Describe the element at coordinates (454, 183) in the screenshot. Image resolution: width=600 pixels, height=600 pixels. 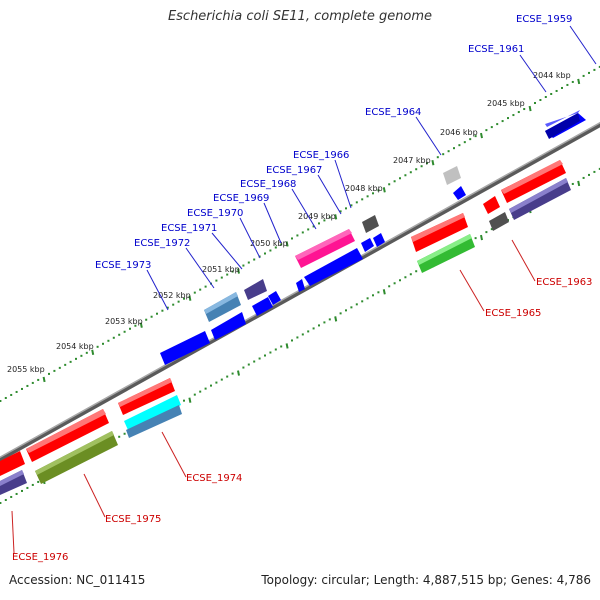
I see `gene-ECSE_1964` at that location.